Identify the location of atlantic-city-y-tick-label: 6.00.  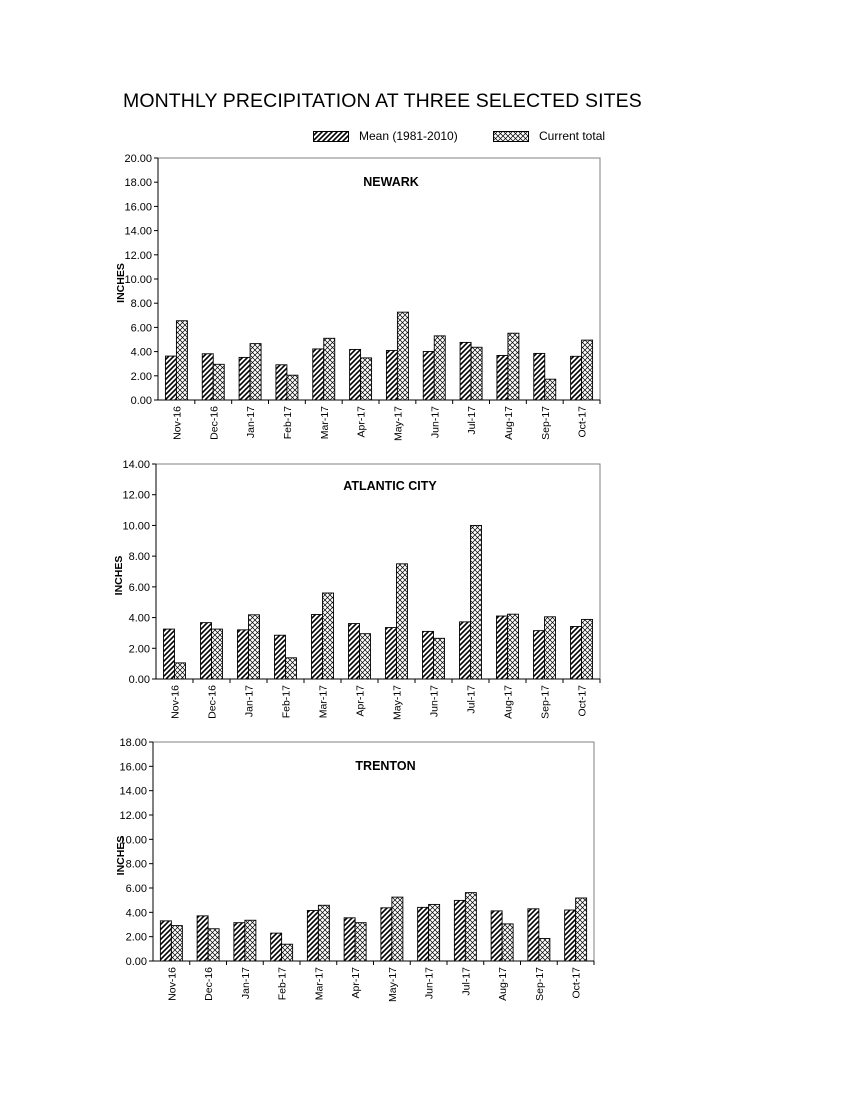
(139, 588).